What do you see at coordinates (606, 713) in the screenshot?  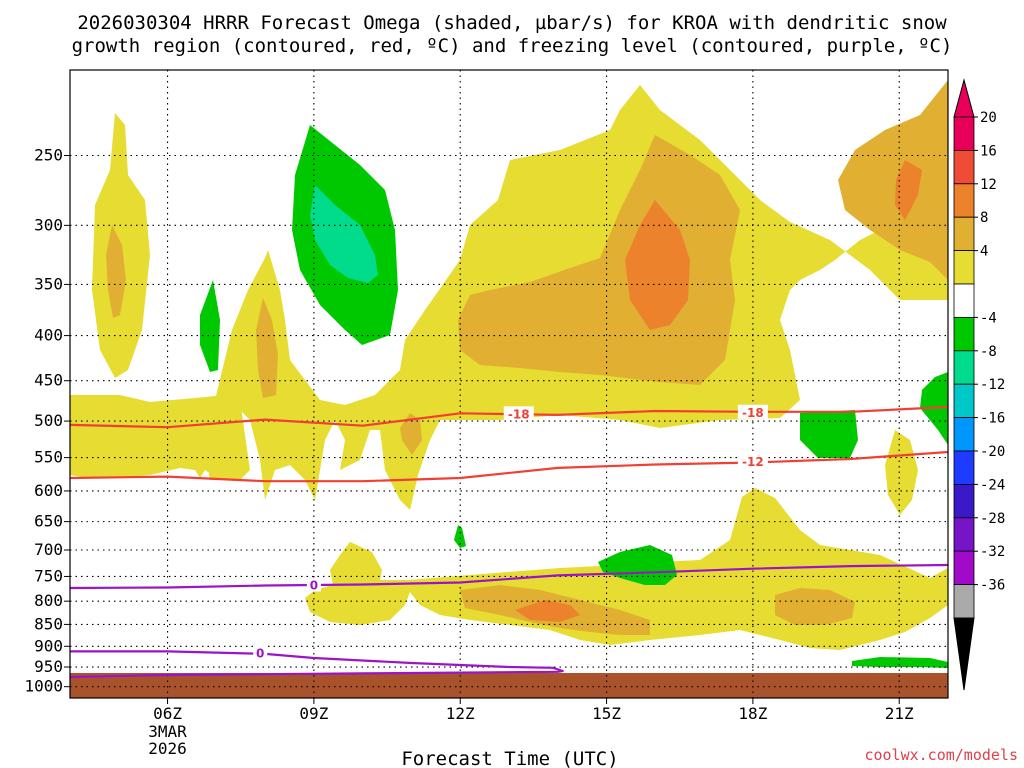 I see `x-tick-label: 15Z` at bounding box center [606, 713].